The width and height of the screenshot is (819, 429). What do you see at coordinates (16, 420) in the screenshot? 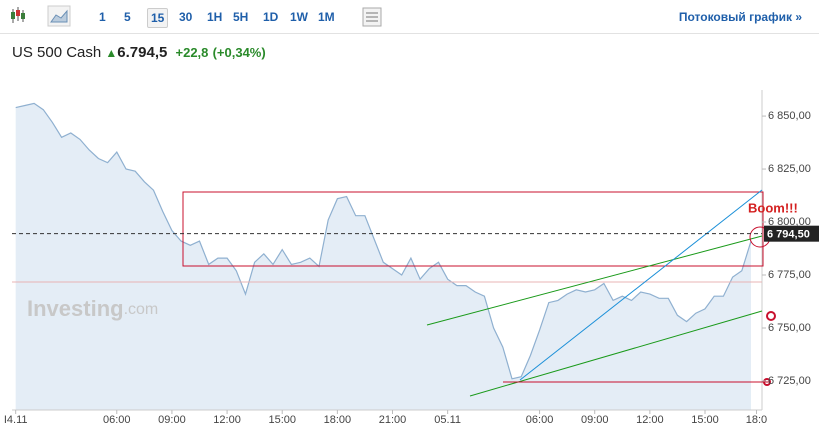
I see `x-tick-label: I4.11` at bounding box center [16, 420].